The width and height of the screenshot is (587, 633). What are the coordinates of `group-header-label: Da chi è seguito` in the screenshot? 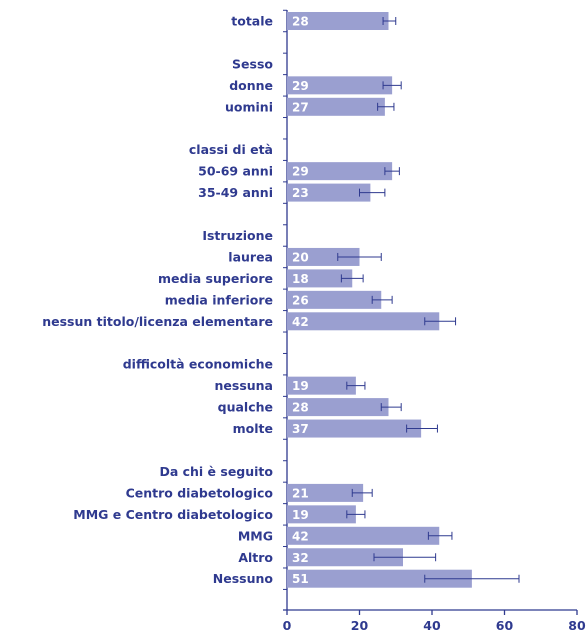 It's located at (216, 471).